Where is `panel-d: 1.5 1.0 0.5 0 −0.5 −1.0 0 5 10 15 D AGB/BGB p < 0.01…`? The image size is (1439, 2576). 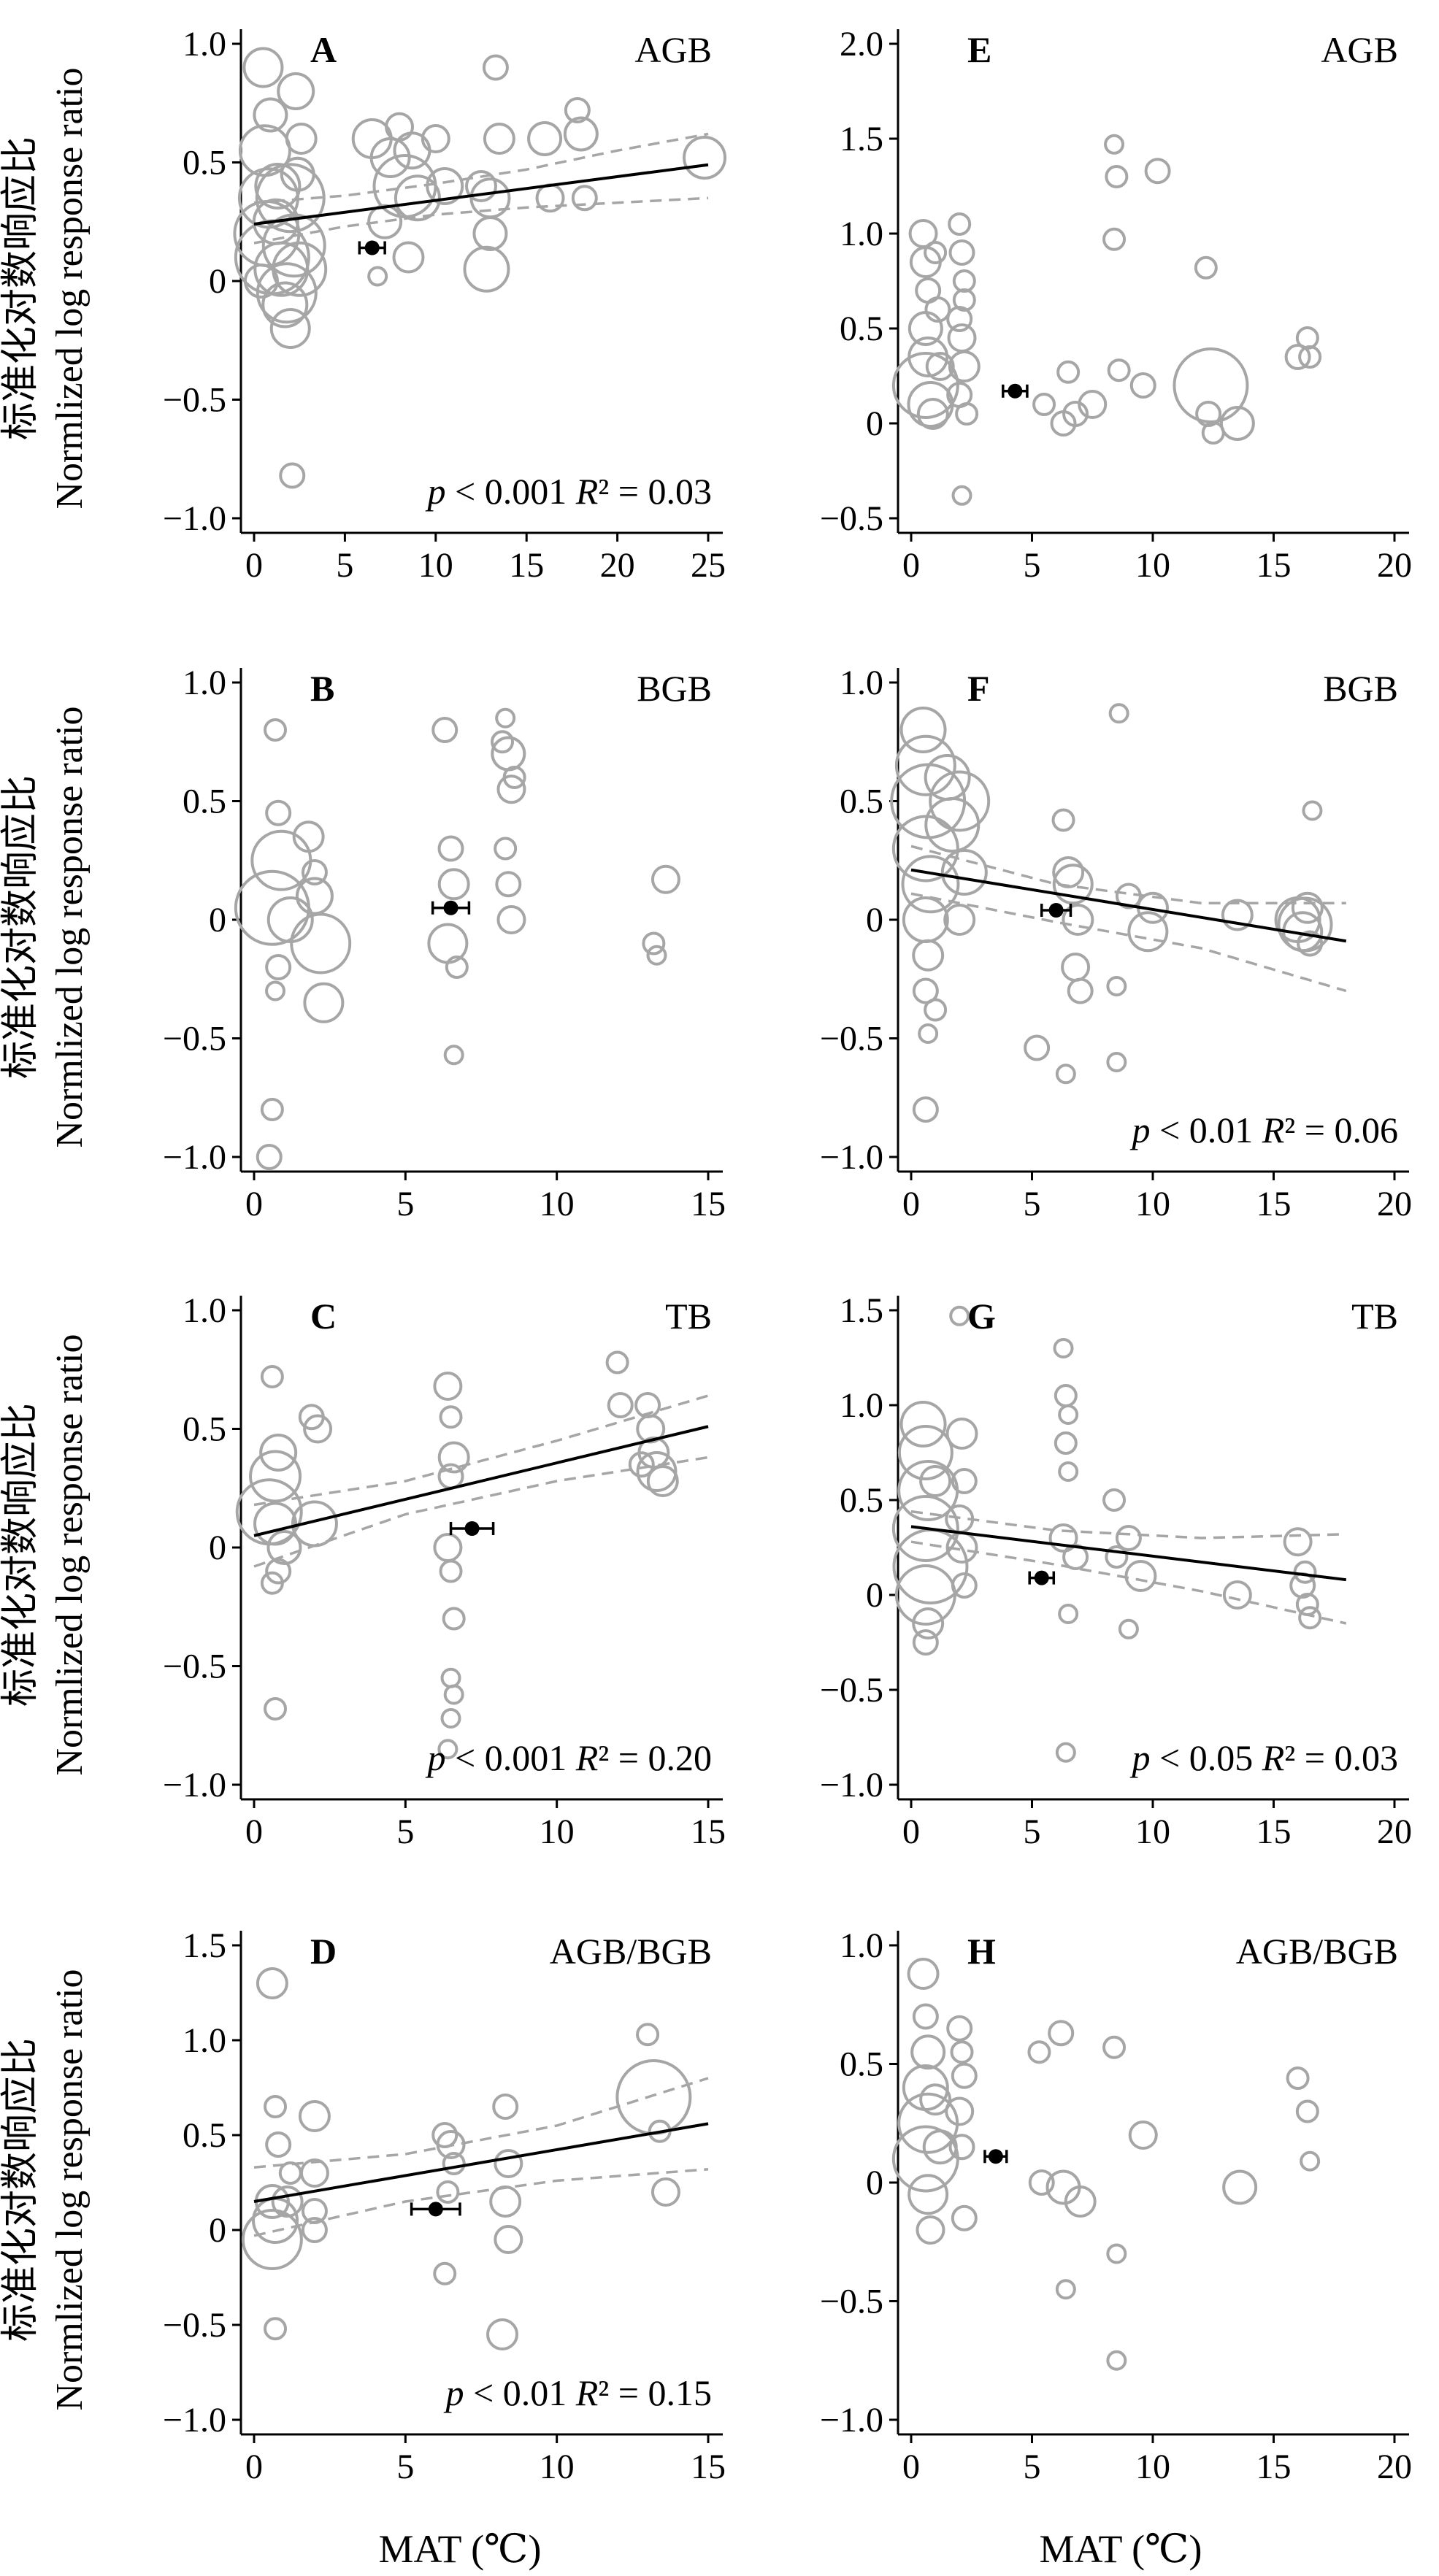 panel-d: 1.5 1.0 0.5 0 −0.5 −1.0 0 5 10 15 D AGB/BGB p < 0.01… is located at coordinates (444, 2206).